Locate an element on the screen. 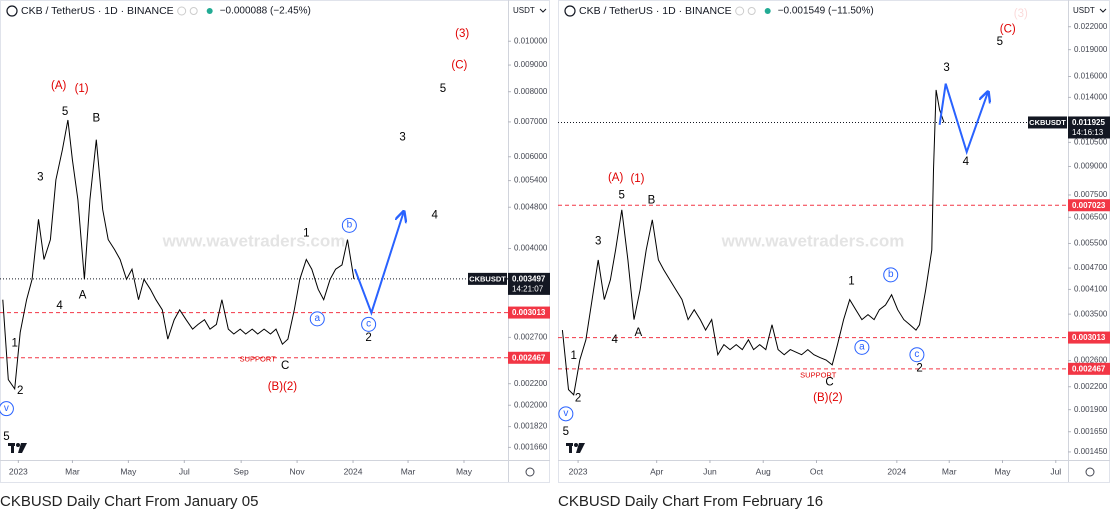 This screenshot has width=1110, height=515. y-tick-label: 0.010500 is located at coordinates (1091, 141).